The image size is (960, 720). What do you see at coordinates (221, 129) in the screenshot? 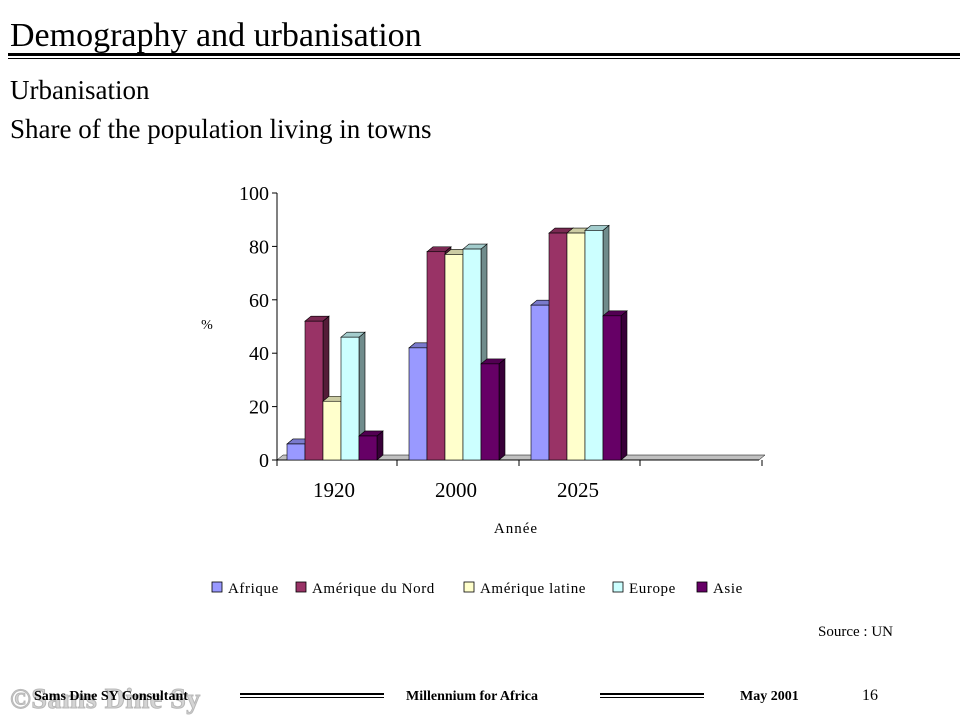
I see `heading-share-of-population: Share of the population living in towns` at bounding box center [221, 129].